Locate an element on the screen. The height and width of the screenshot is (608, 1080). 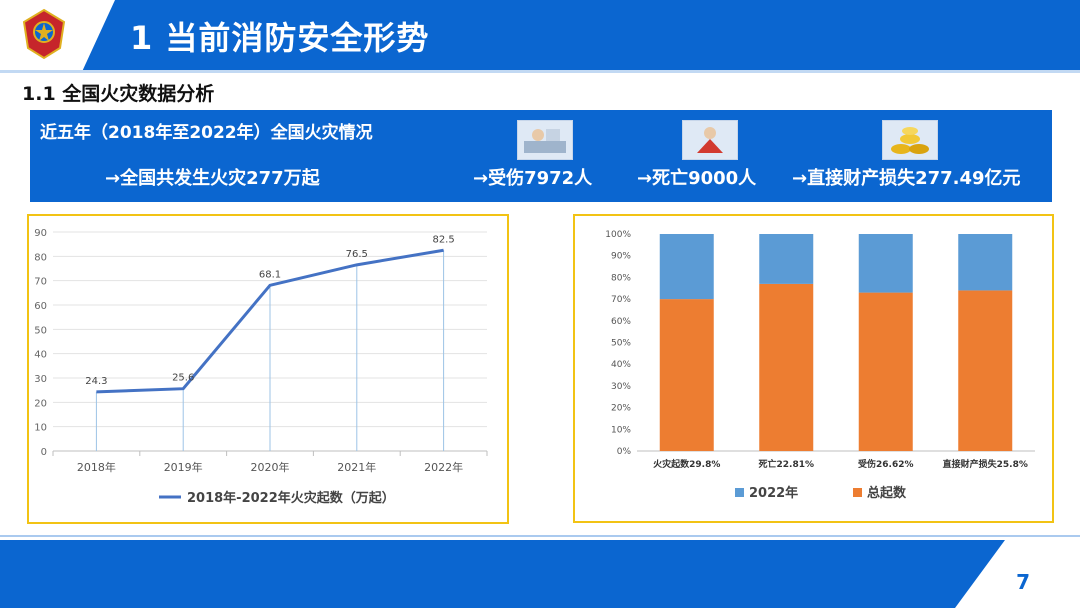
x-tick-label: 2019年 is located at coordinates (183, 467).